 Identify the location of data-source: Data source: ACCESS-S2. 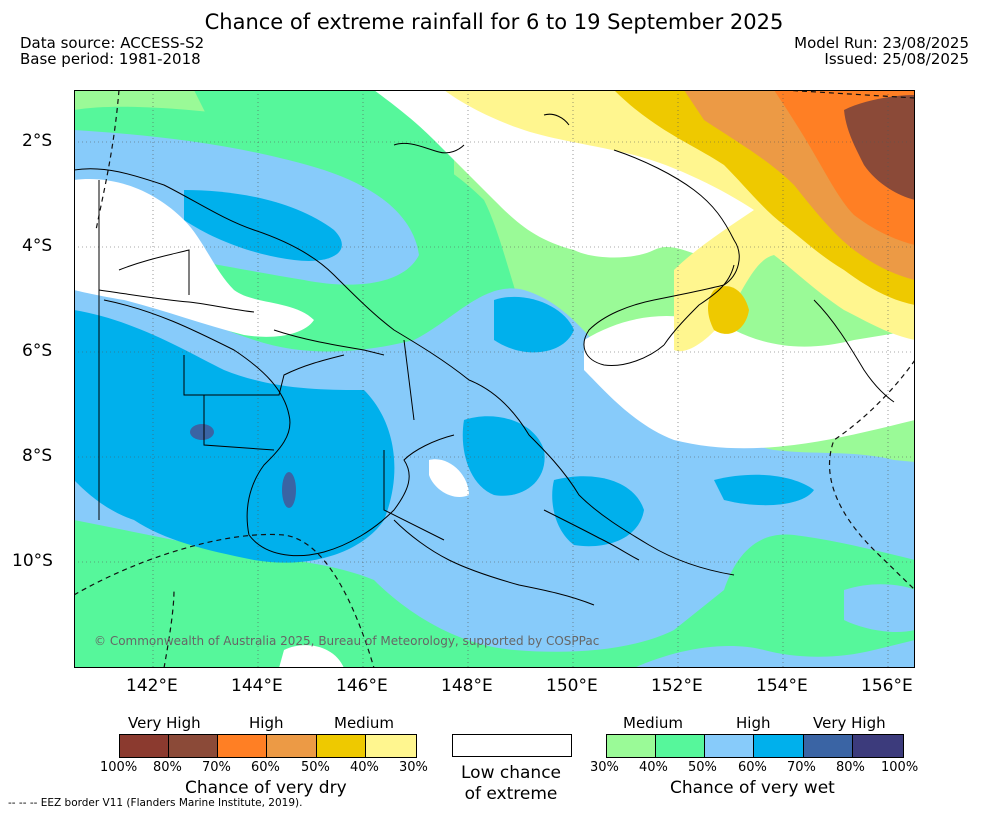
(112, 43).